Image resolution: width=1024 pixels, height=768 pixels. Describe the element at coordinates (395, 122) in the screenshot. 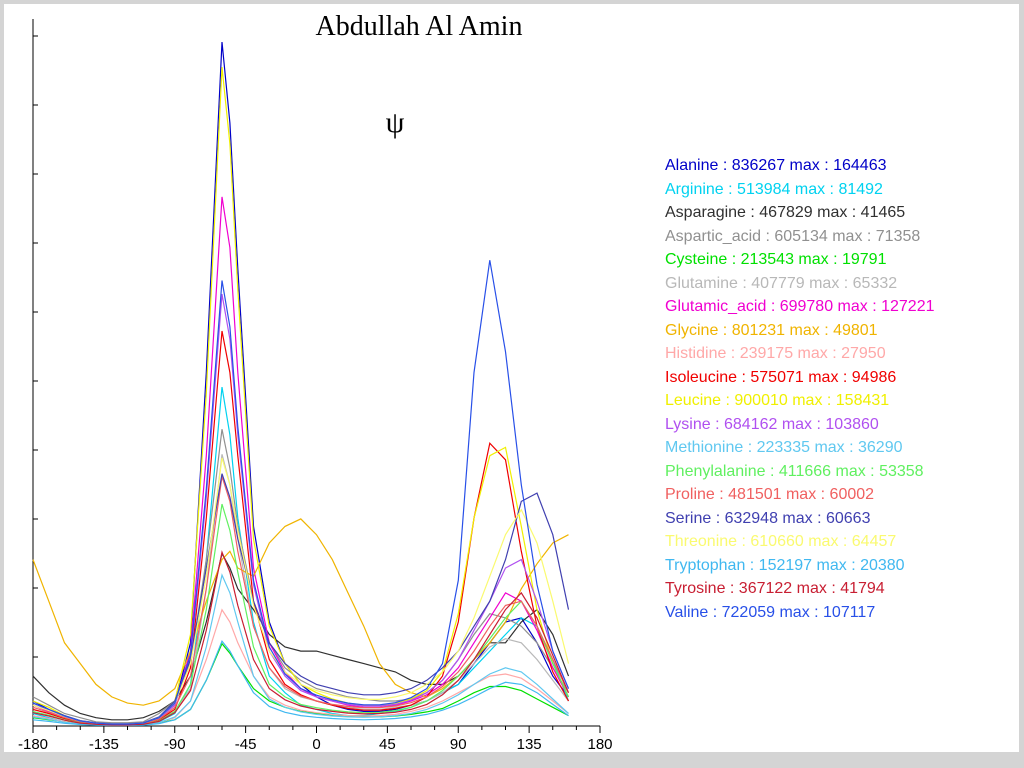

I see `chart-subtitle-psi: ψ` at that location.